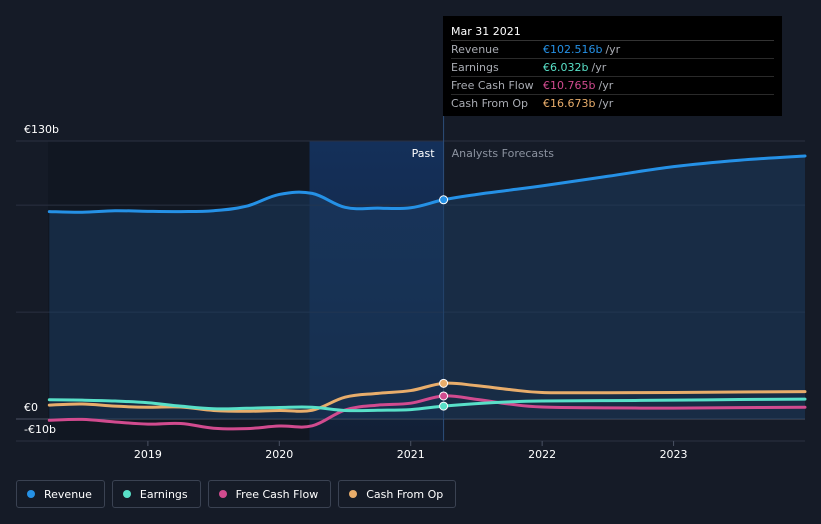  Describe the element at coordinates (444, 406) in the screenshot. I see `series-marker-earnings` at that location.